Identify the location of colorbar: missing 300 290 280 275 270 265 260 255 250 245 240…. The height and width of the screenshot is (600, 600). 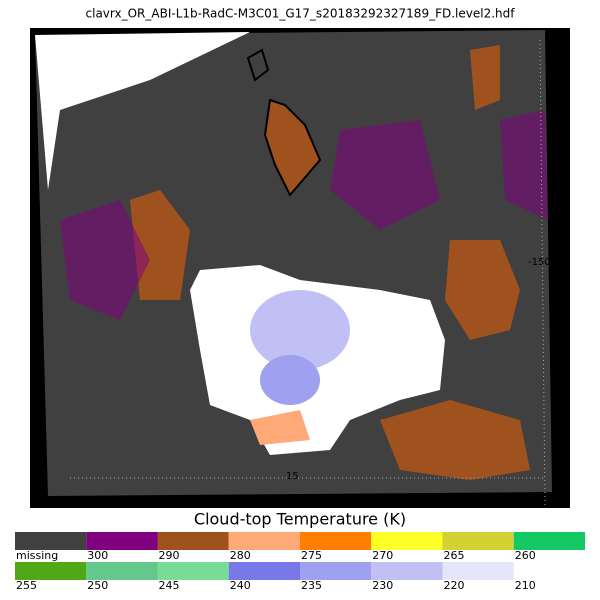
(300, 562).